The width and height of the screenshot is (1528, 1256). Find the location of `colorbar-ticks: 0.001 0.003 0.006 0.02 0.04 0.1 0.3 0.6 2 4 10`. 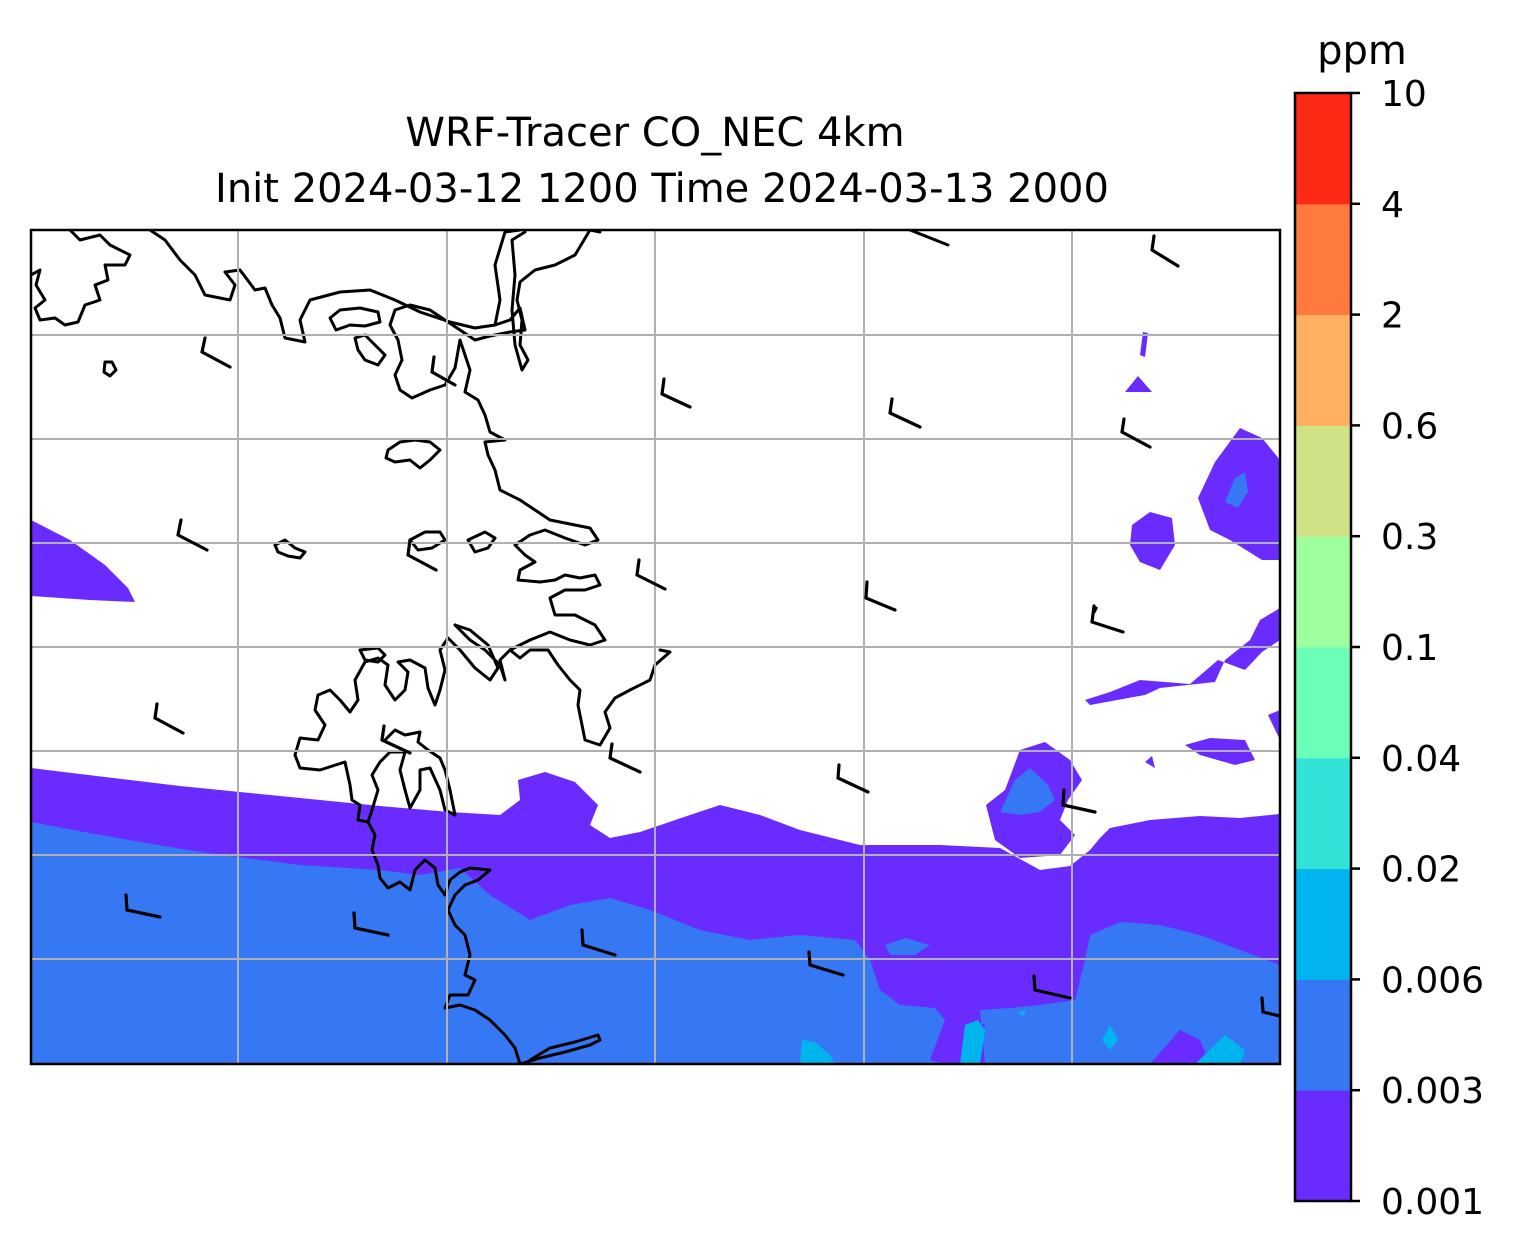

colorbar-ticks: 0.001 0.003 0.006 0.02 0.04 0.1 0.3 0.6 2 4 10 is located at coordinates (1417, 648).